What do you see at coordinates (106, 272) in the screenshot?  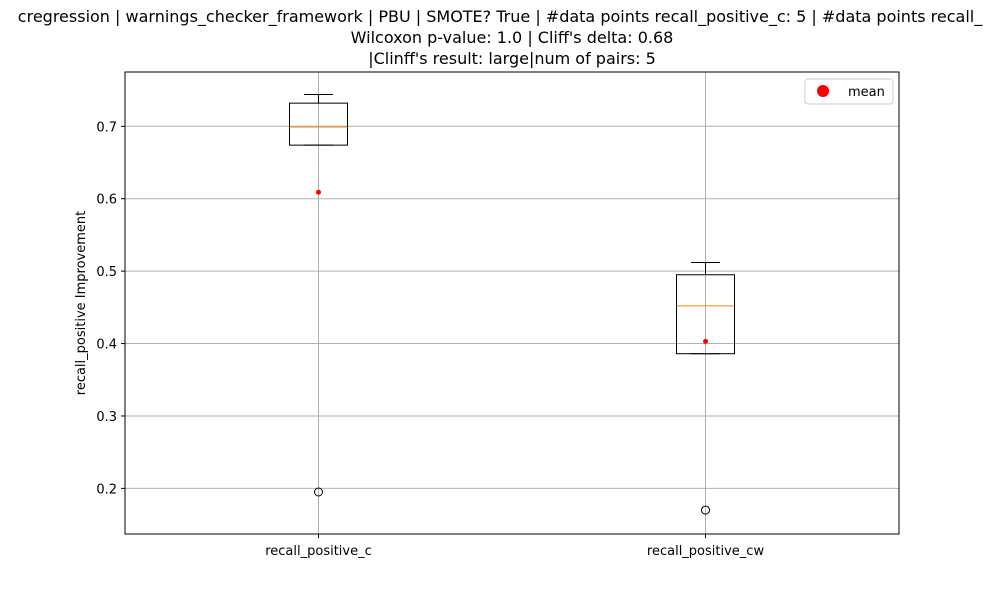 I see `y-tick-label: 0.5` at bounding box center [106, 272].